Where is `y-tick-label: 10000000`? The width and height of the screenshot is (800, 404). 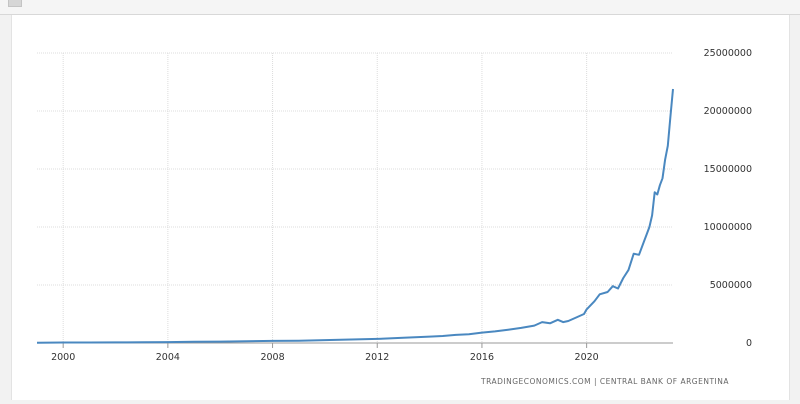 y-tick-label: 10000000 is located at coordinates (728, 227).